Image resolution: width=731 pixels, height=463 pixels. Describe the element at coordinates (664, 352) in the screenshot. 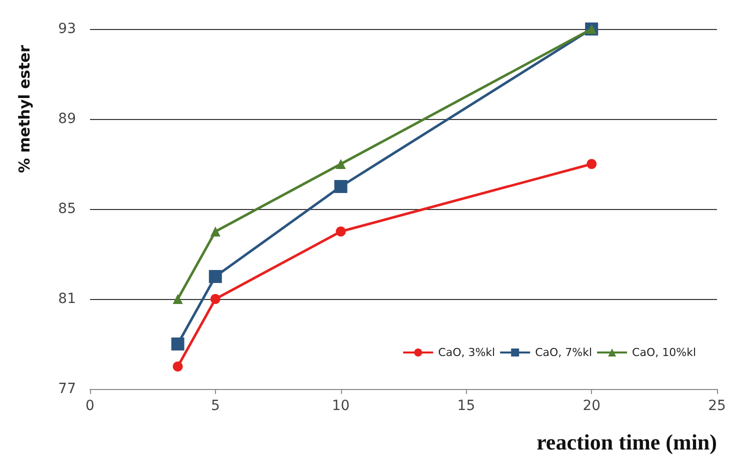

I see `legend-label: CaO, 10%kl` at that location.